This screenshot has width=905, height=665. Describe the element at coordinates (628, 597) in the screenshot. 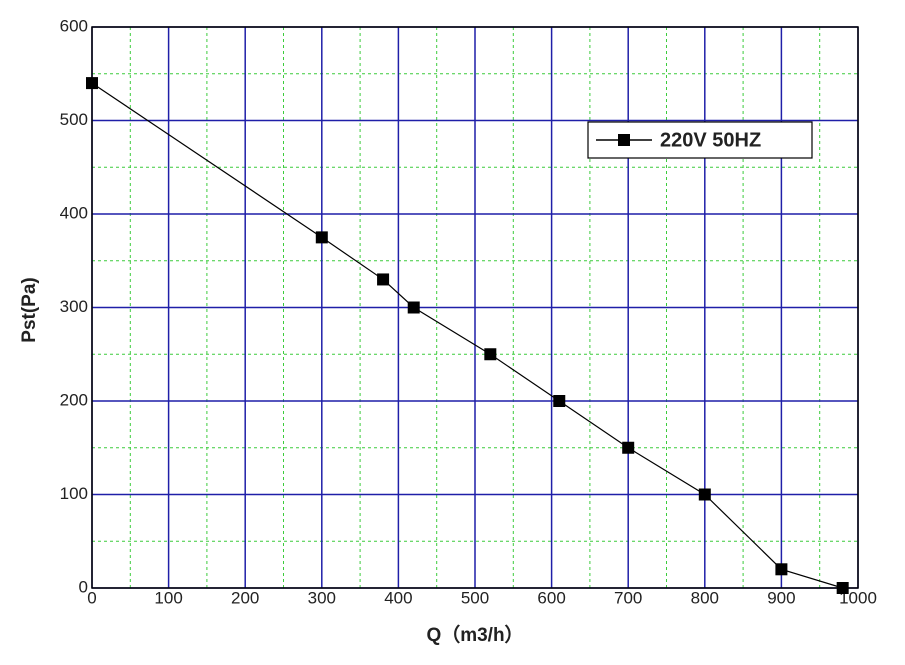

I see `x-tick-label: 700` at that location.